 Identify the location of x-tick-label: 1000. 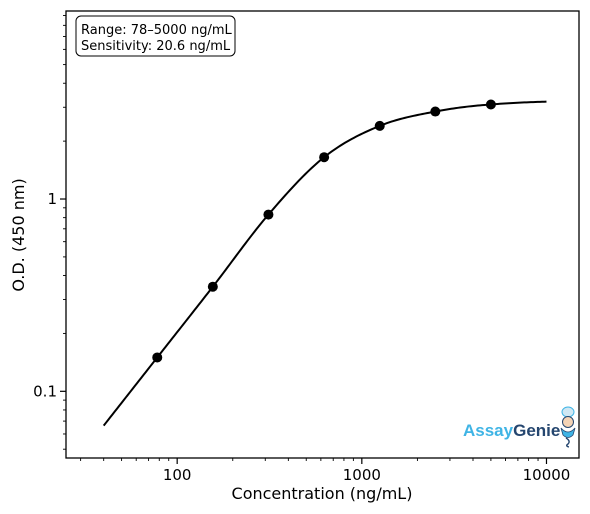
(362, 475).